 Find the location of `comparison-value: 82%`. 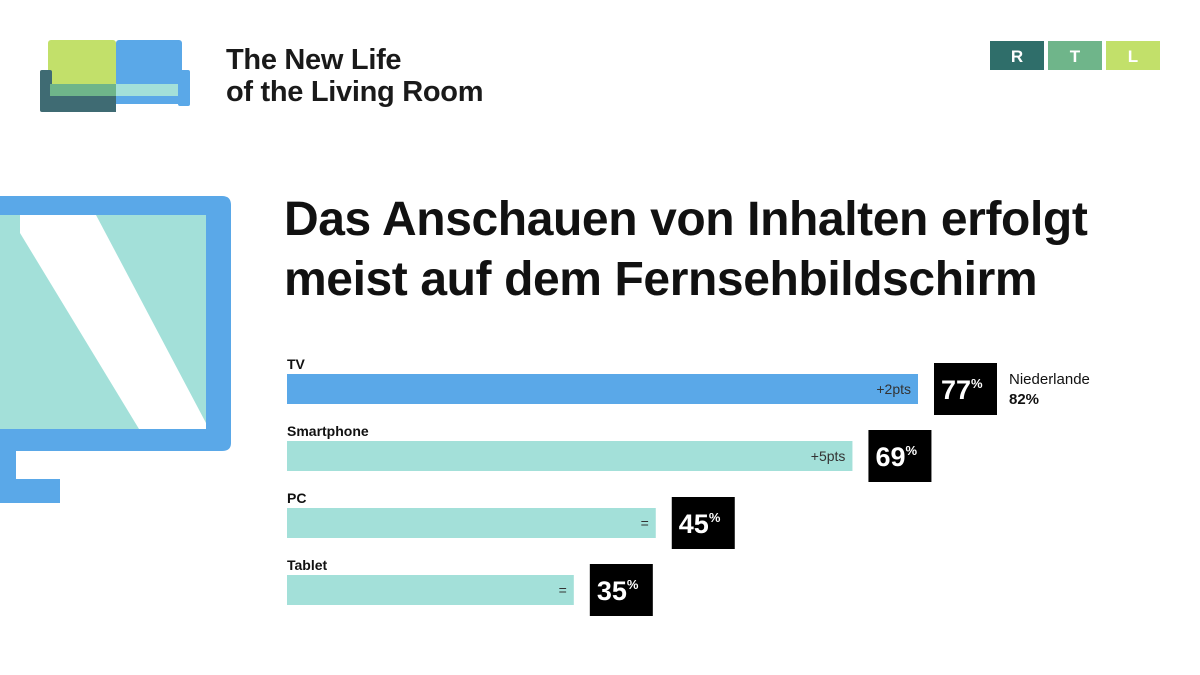

comparison-value: 82% is located at coordinates (1024, 399).